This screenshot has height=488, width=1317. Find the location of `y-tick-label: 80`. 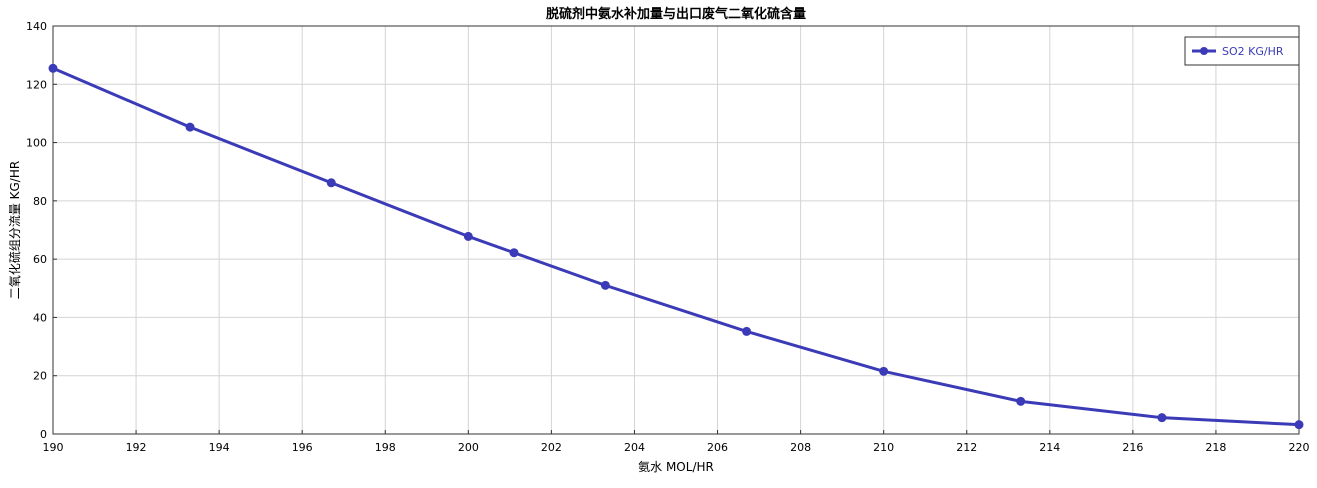

y-tick-label: 80 is located at coordinates (40, 201).